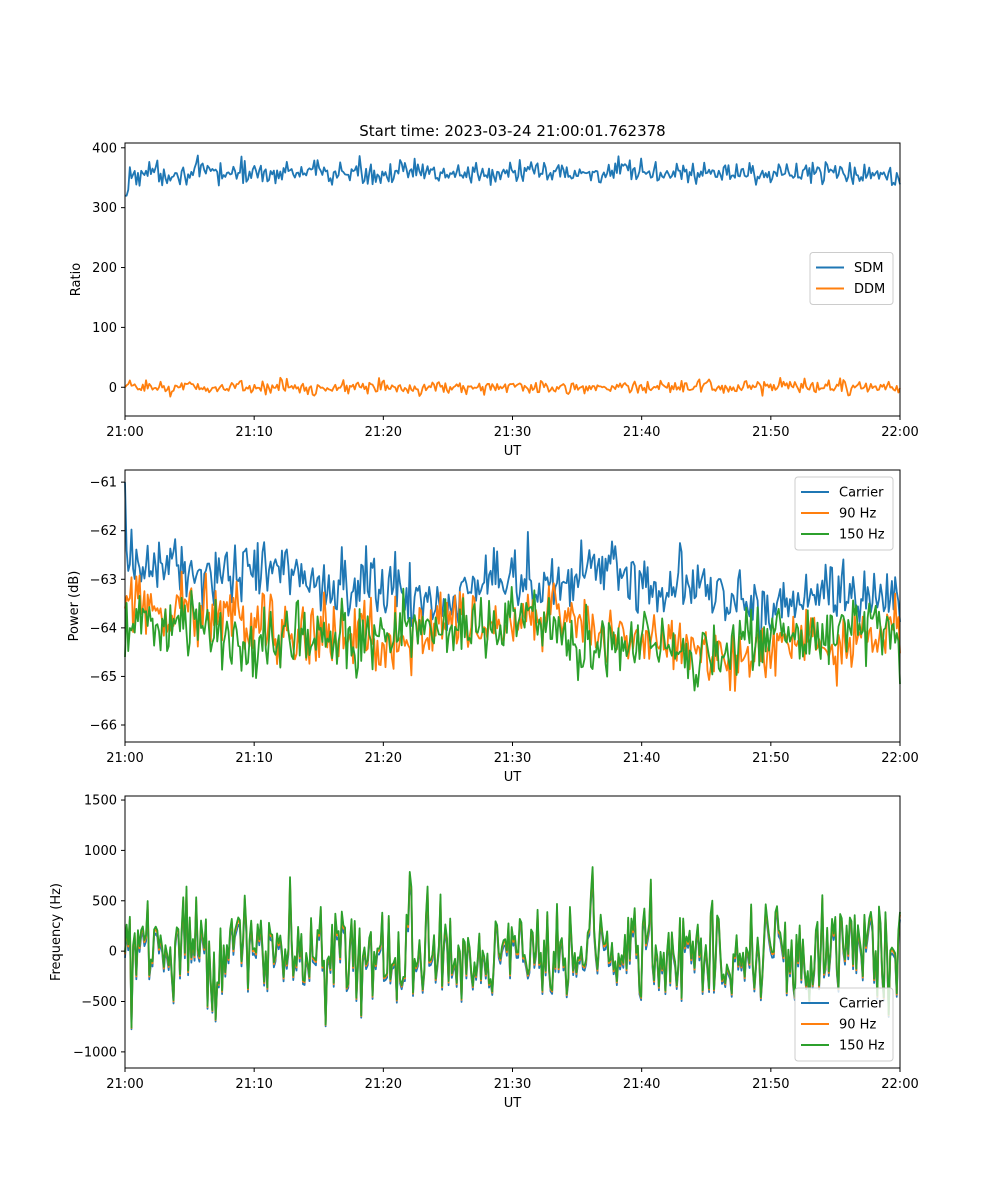  What do you see at coordinates (103, 677) in the screenshot?
I see `y-tick-label: −65` at bounding box center [103, 677].